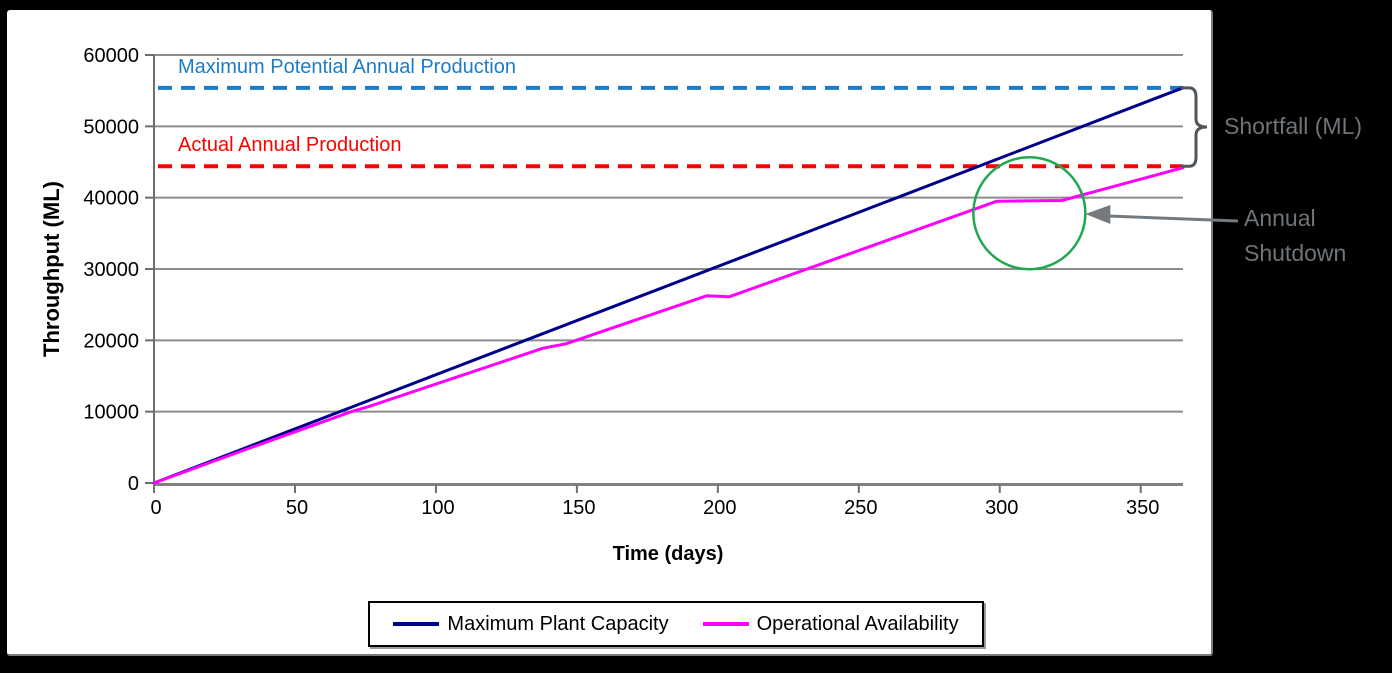  Describe the element at coordinates (111, 341) in the screenshot. I see `y-tick-label-20000: 20000` at that location.